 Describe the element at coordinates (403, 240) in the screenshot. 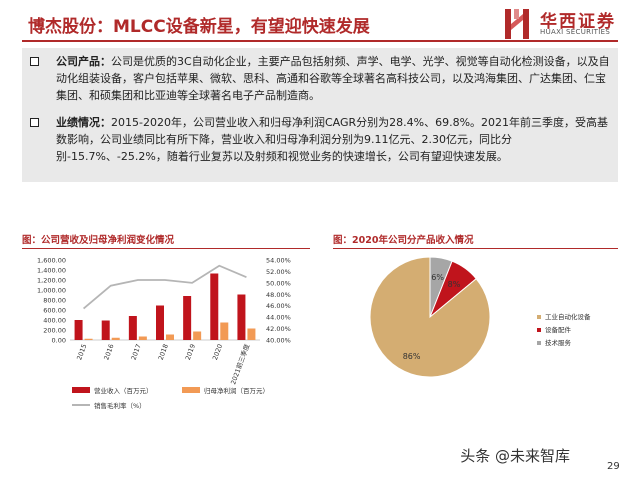

I see `right-chart-title: 图：2020年公司分产品收入情况` at that location.